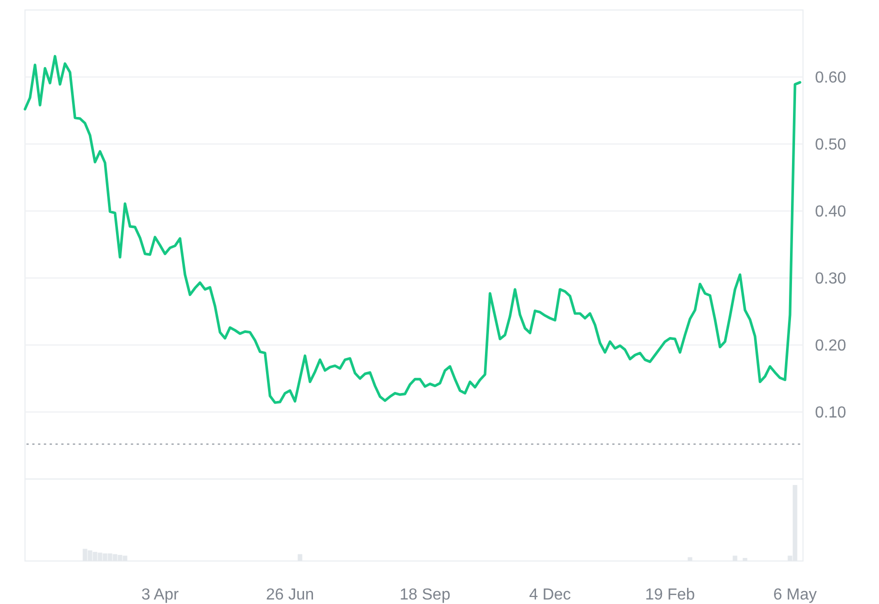 This screenshot has width=879, height=604. What do you see at coordinates (550, 595) in the screenshot?
I see `x-tick-label: 4 Dec` at bounding box center [550, 595].